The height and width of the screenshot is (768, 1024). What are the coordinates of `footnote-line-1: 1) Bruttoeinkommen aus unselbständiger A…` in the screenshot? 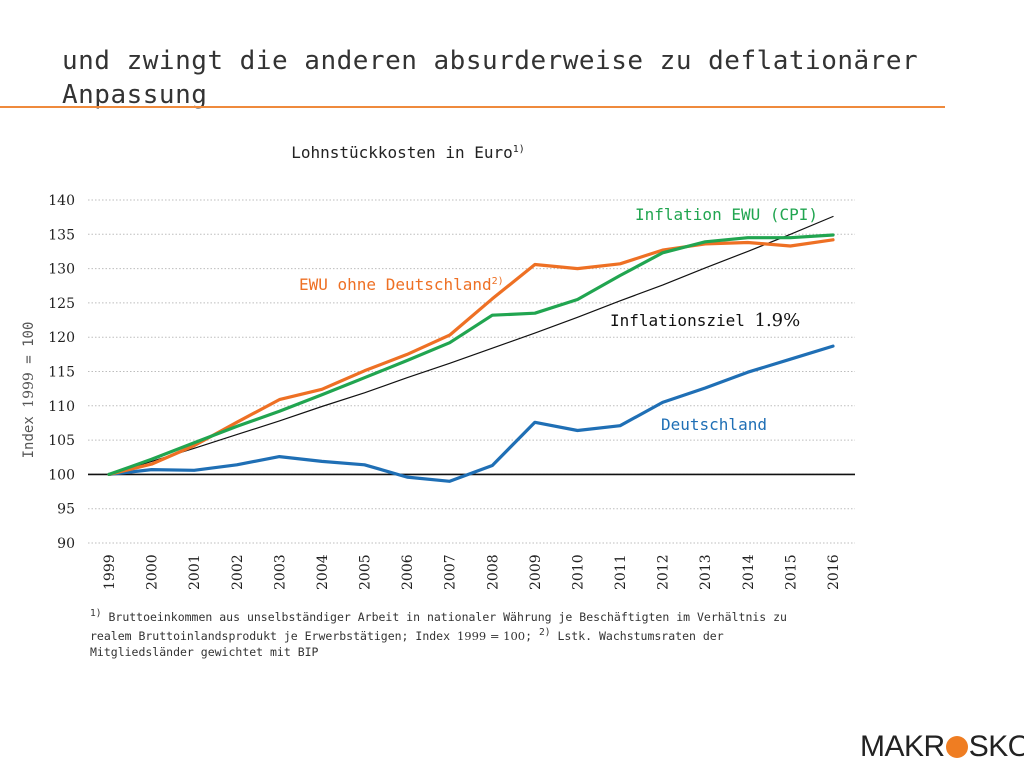 It's located at (480, 615).